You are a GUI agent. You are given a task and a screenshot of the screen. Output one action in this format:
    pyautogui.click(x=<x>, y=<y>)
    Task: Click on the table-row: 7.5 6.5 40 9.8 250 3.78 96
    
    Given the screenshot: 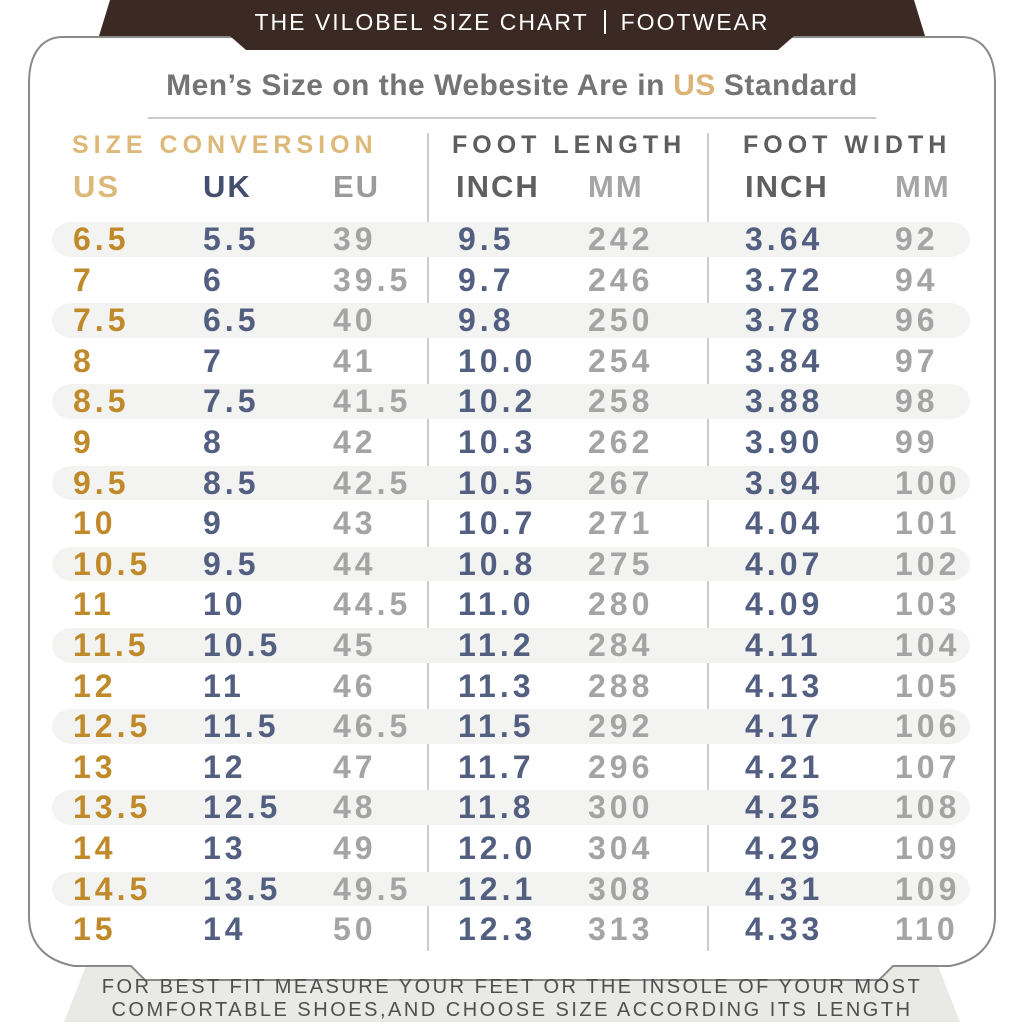 What is the action you would take?
    pyautogui.click(x=511, y=320)
    